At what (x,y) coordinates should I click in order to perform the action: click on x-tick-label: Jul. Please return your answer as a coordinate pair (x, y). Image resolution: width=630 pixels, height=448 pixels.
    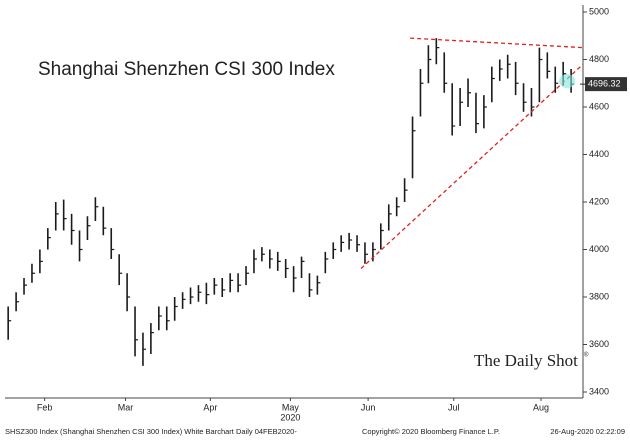
    Looking at the image, I should click on (454, 407).